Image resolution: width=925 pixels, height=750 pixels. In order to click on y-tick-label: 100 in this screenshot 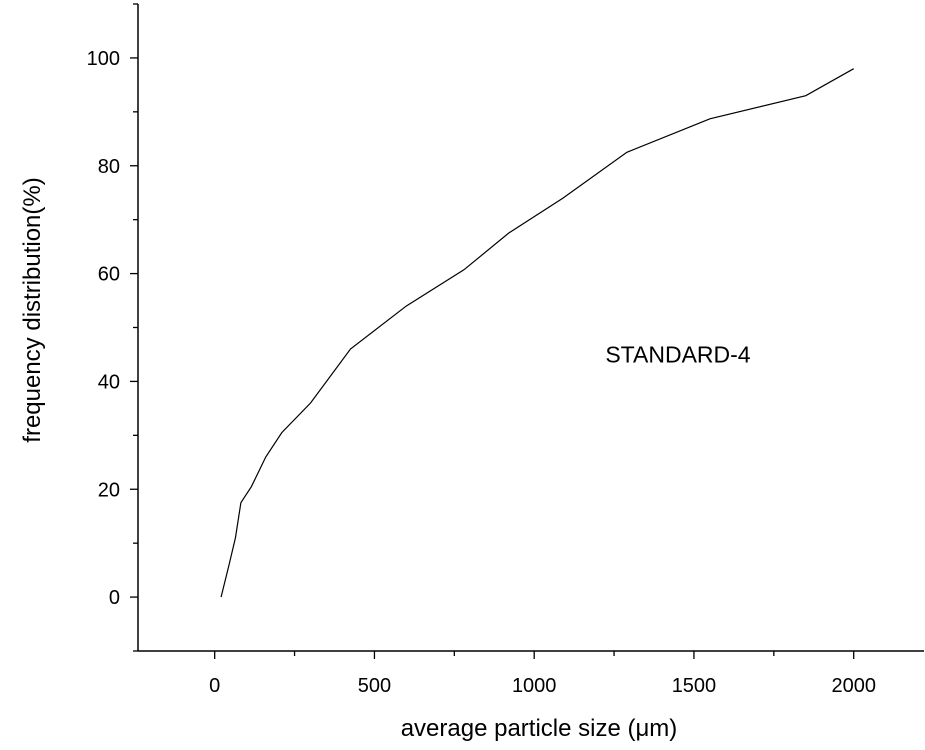, I will do `click(103, 59)`.